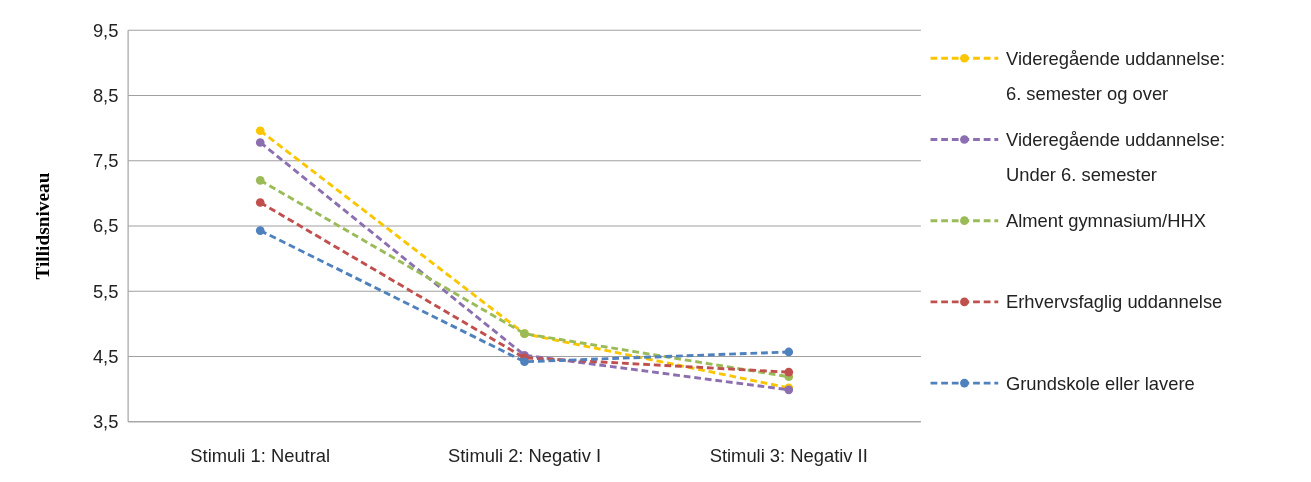 This screenshot has height=482, width=1311. What do you see at coordinates (105, 422) in the screenshot?
I see `y-tick-label: 3,5` at bounding box center [105, 422].